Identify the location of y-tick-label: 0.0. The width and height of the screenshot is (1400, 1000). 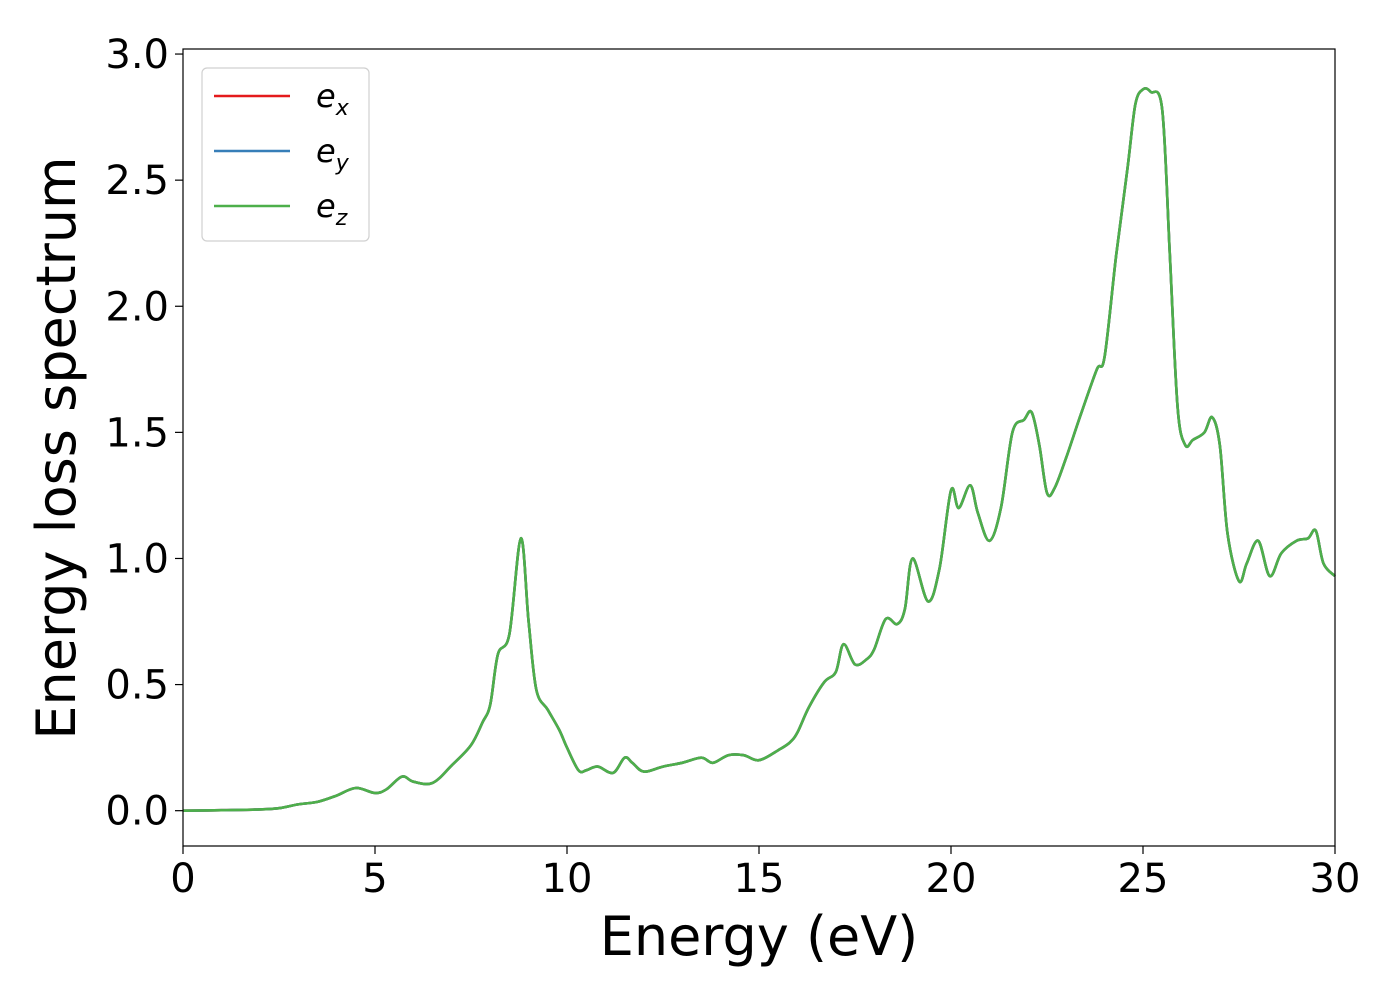
(137, 812).